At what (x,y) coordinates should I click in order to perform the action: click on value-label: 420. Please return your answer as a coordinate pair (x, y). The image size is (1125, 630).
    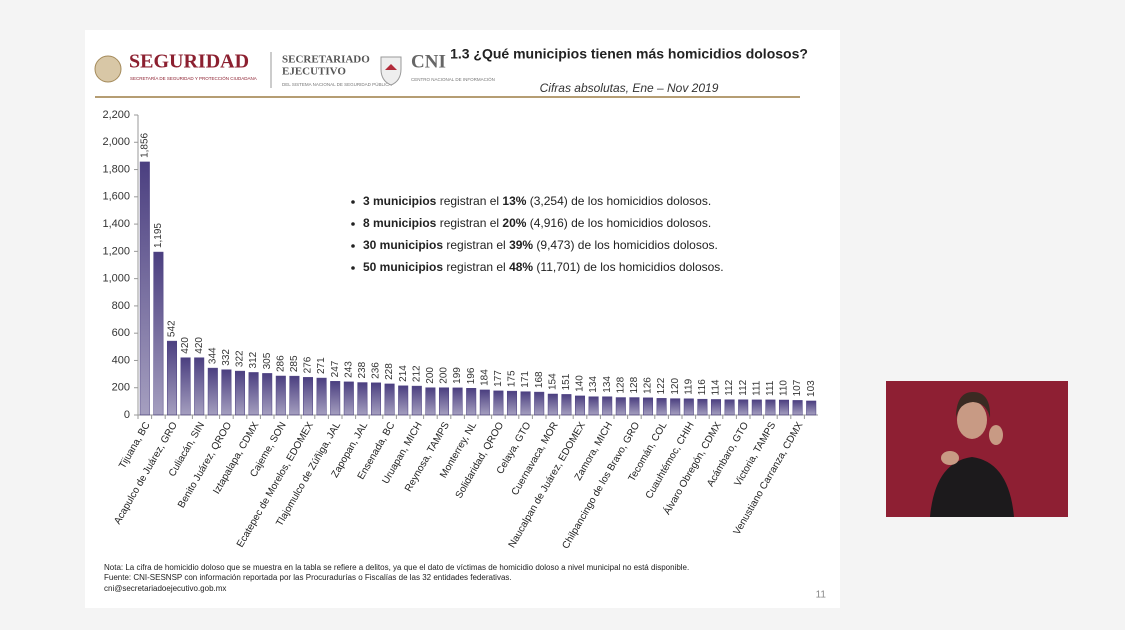
    Looking at the image, I should click on (185, 345).